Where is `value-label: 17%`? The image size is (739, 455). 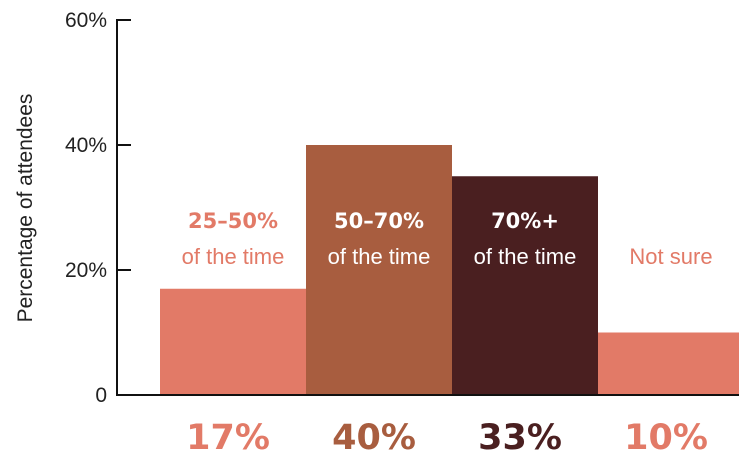
value-label: 17% is located at coordinates (228, 436).